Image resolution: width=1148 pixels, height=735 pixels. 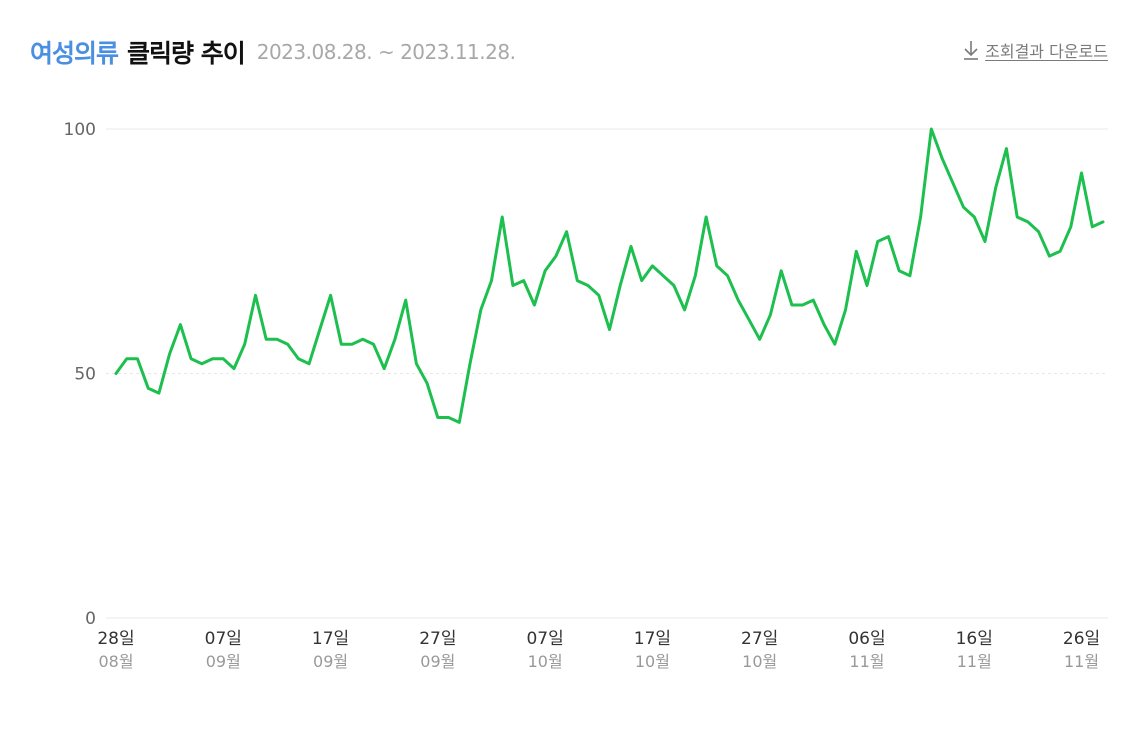 What do you see at coordinates (85, 375) in the screenshot?
I see `y-tick-label: 50` at bounding box center [85, 375].